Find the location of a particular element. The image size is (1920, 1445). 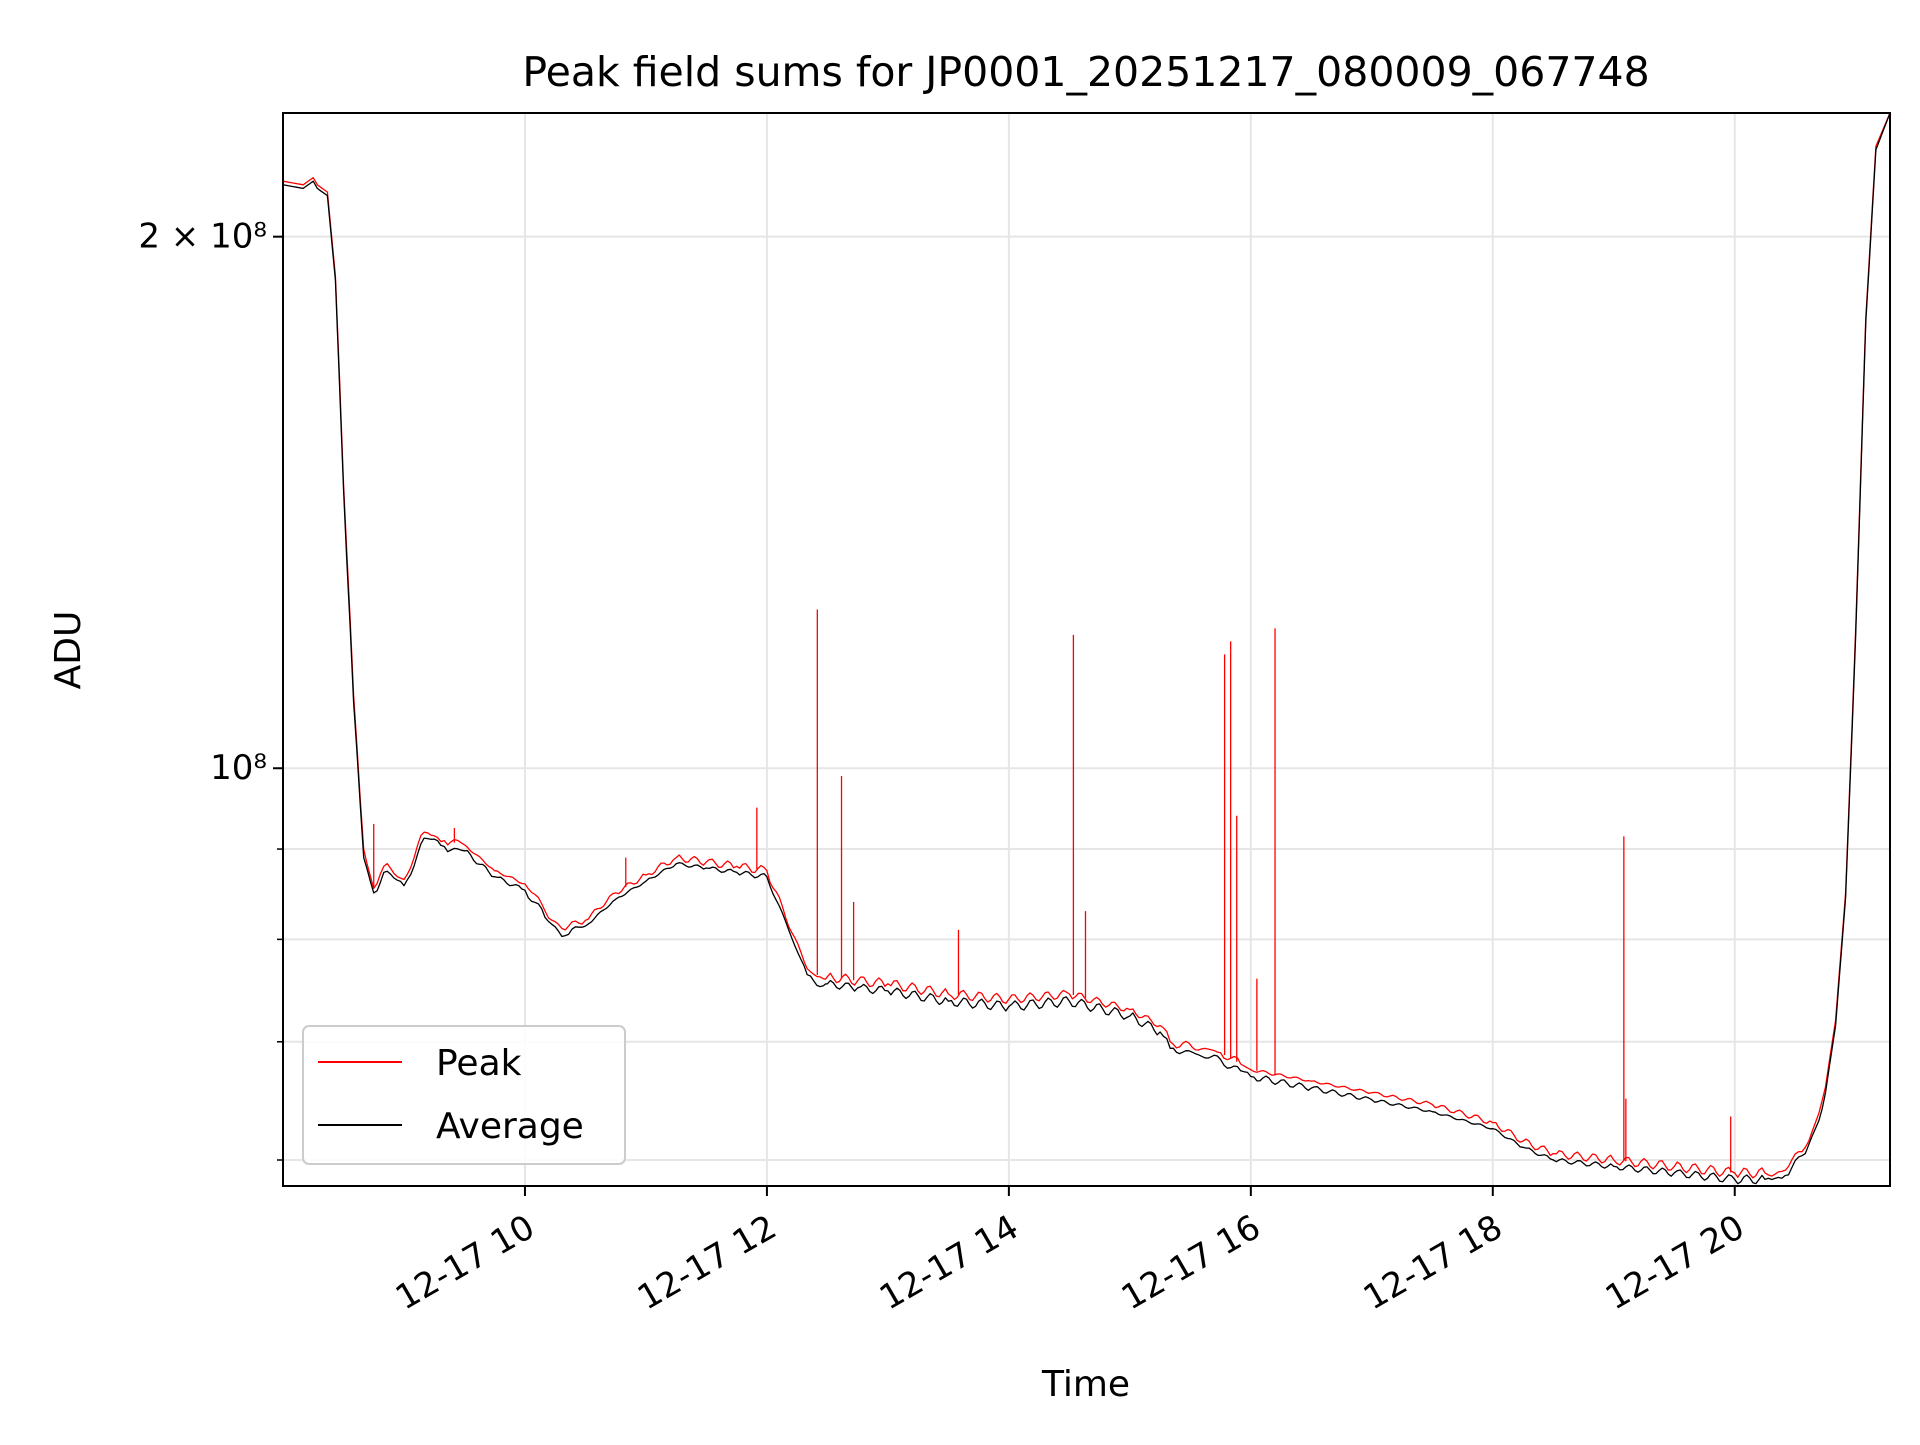

legend: Peak Average is located at coordinates (464, 1095).